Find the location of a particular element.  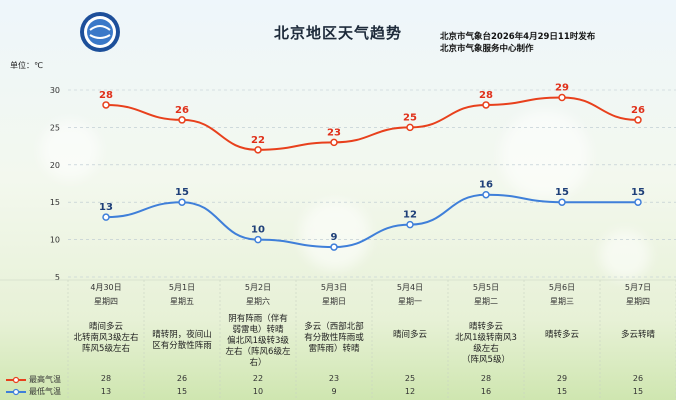

weather-description: 晴转多云 is located at coordinates (562, 335).